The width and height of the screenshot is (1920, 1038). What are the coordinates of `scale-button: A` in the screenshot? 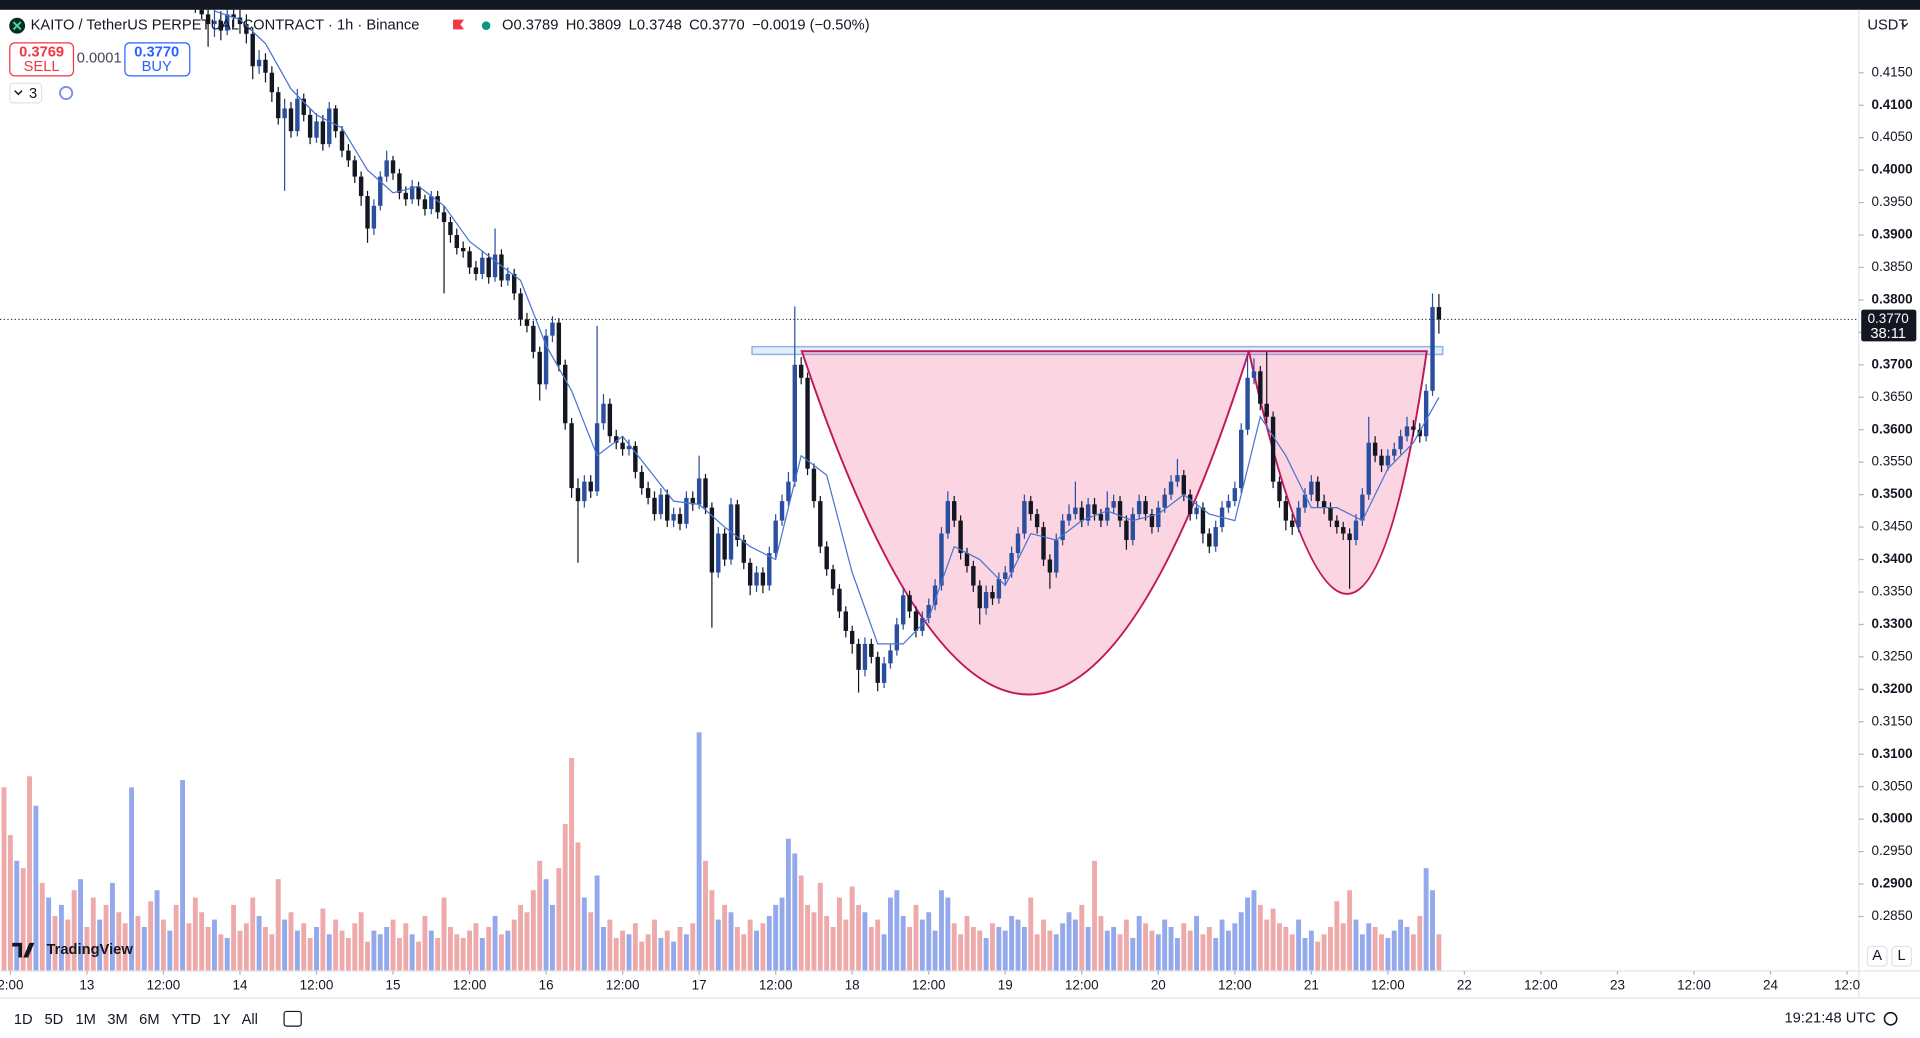 It's located at (1877, 956).